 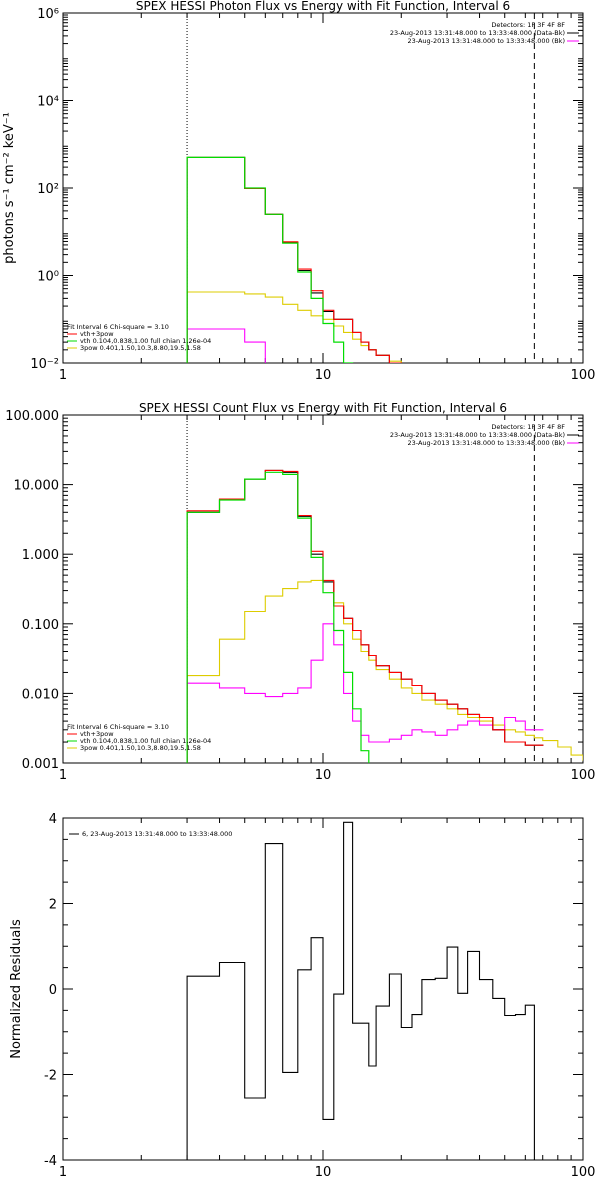 What do you see at coordinates (40, 555) in the screenshot?
I see `y-tick-label: 1.000` at bounding box center [40, 555].